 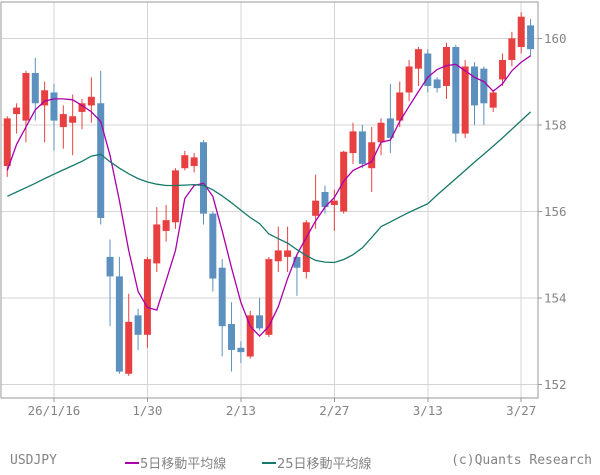 What do you see at coordinates (241, 410) in the screenshot?
I see `x-tick-label: 2/13` at bounding box center [241, 410].